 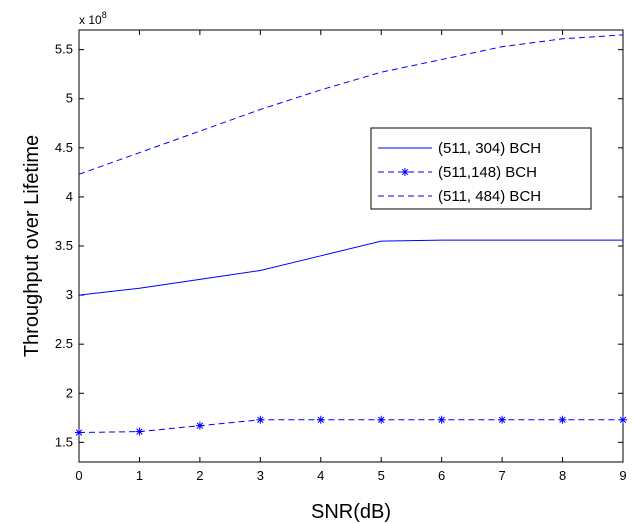 What do you see at coordinates (32, 246) in the screenshot?
I see `y-axis-title: Throughput over Lifetime` at bounding box center [32, 246].